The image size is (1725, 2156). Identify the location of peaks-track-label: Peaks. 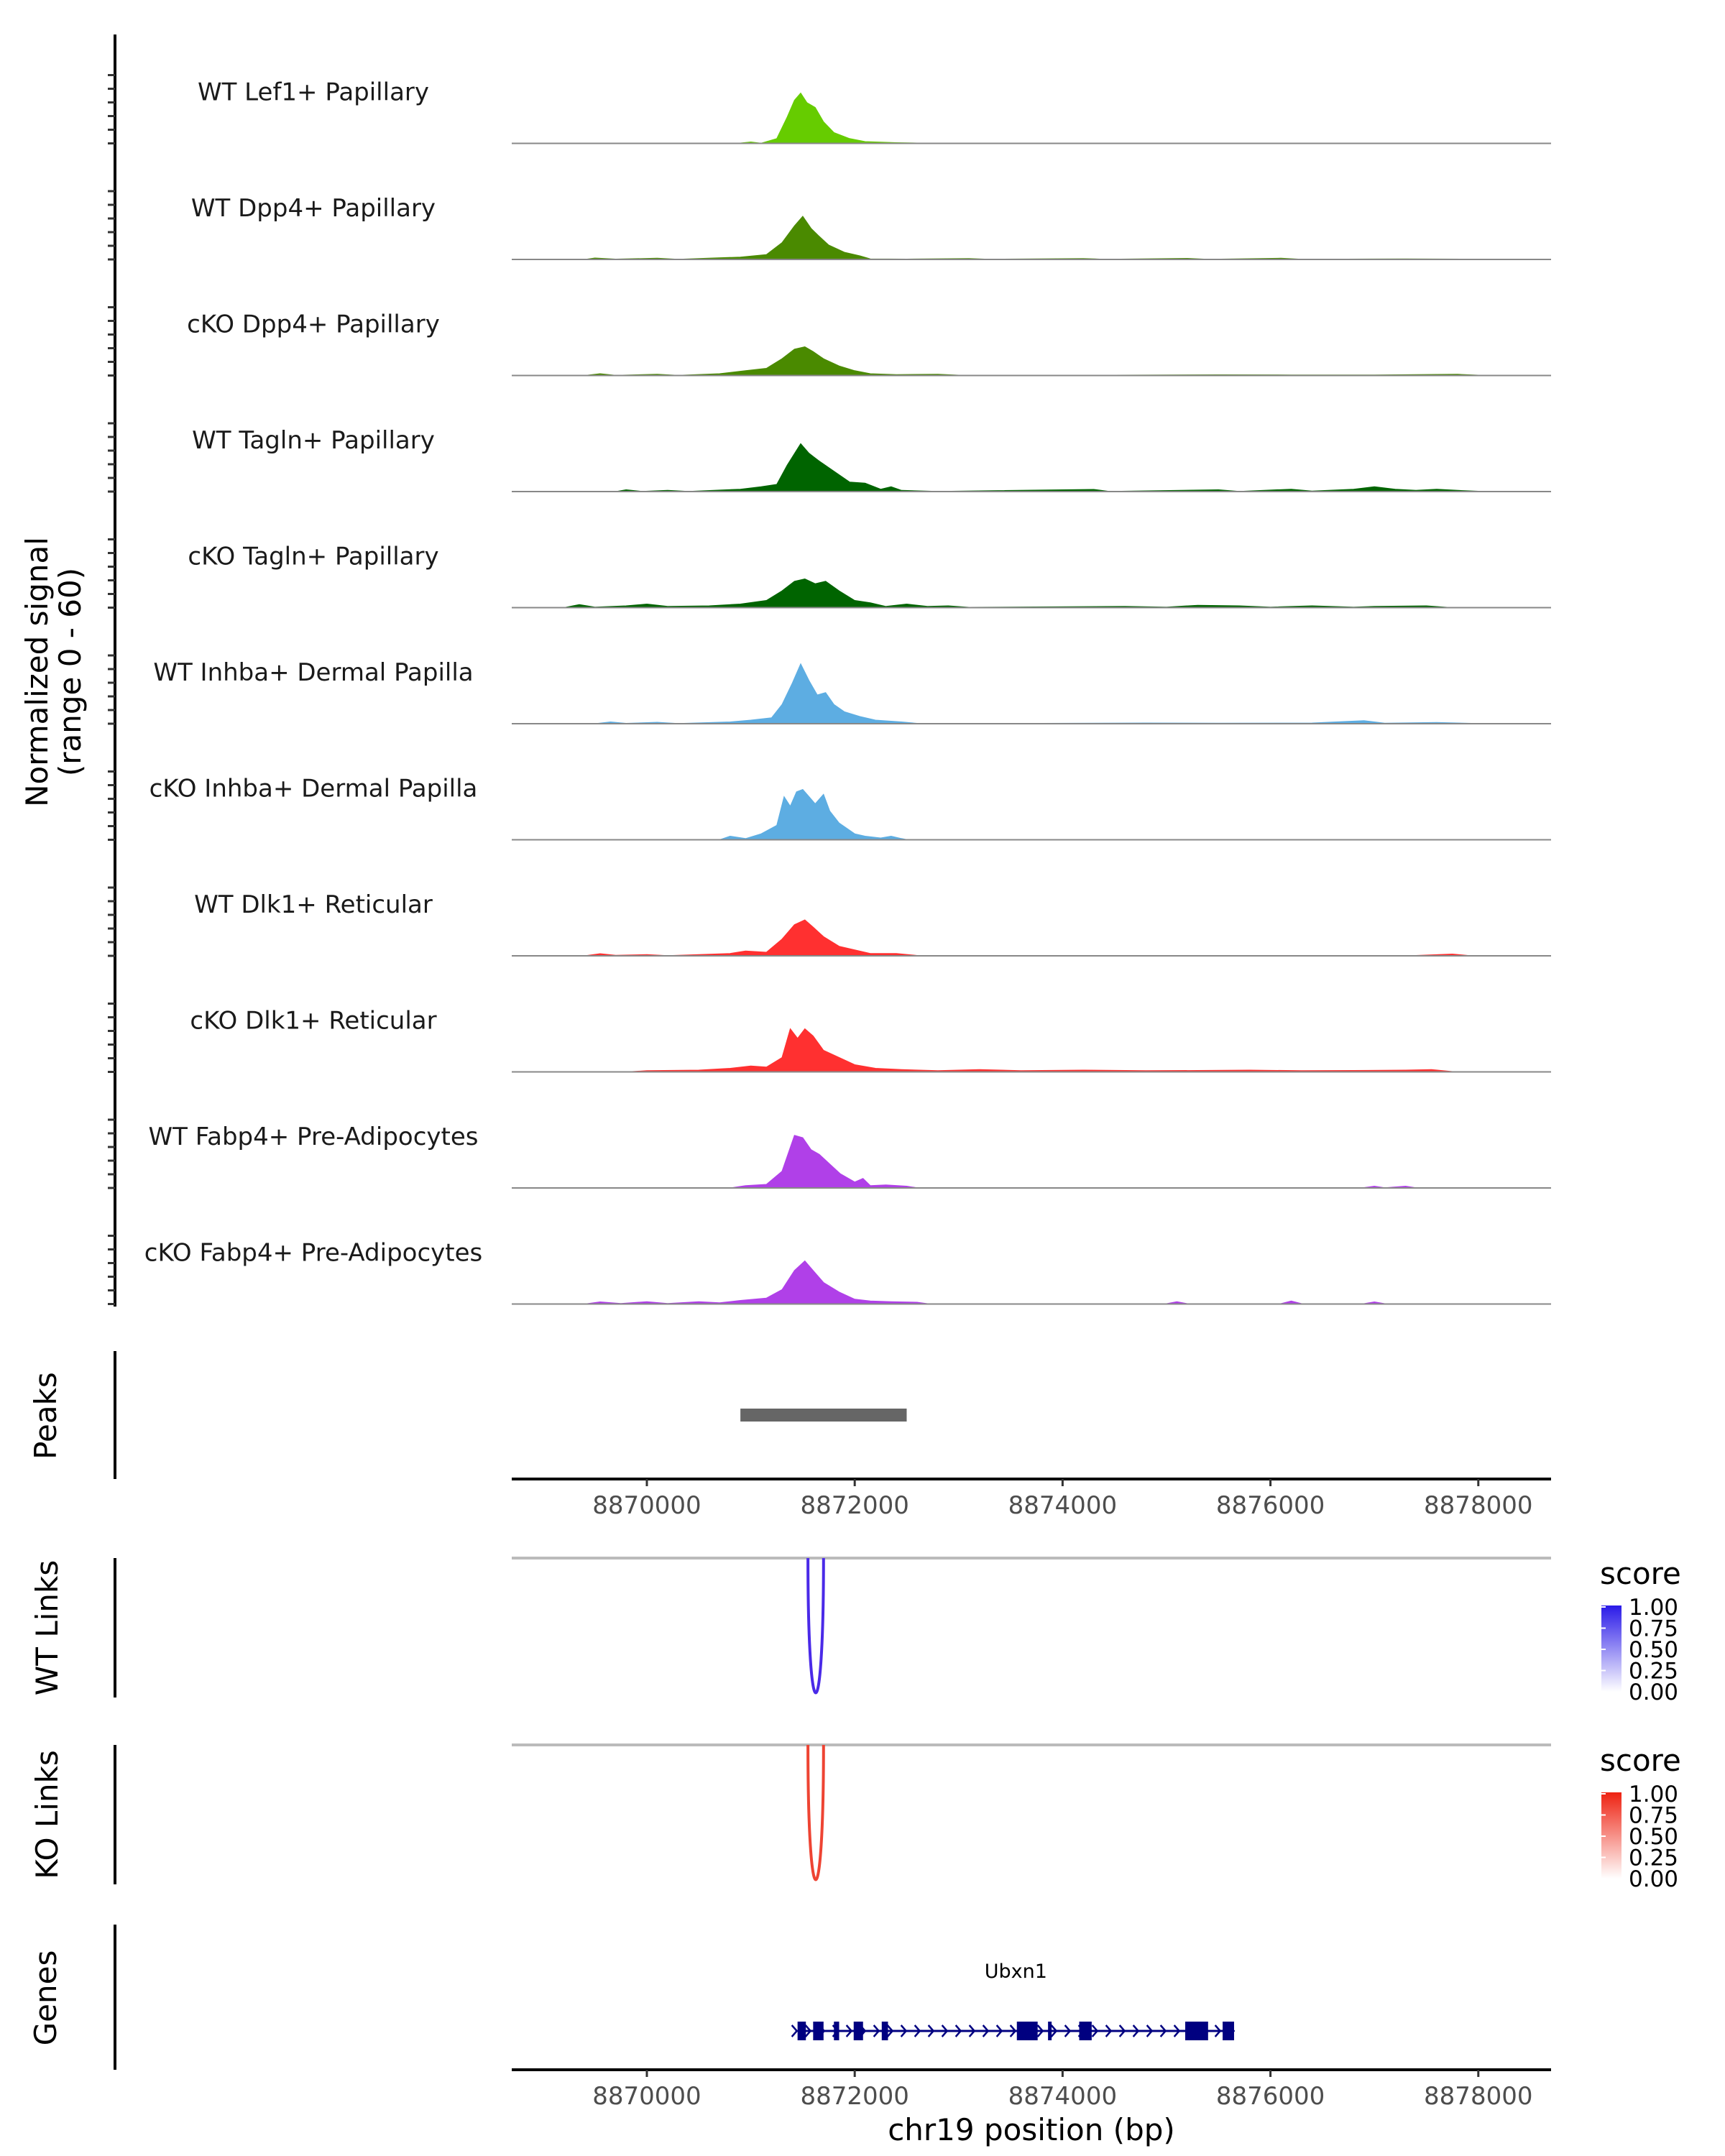
(45, 1416).